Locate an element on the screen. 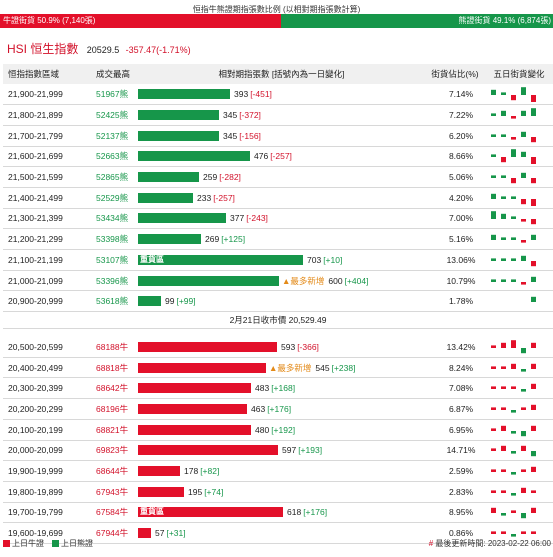 The height and width of the screenshot is (557, 553). row-quantity-change: [-156] is located at coordinates (250, 135).